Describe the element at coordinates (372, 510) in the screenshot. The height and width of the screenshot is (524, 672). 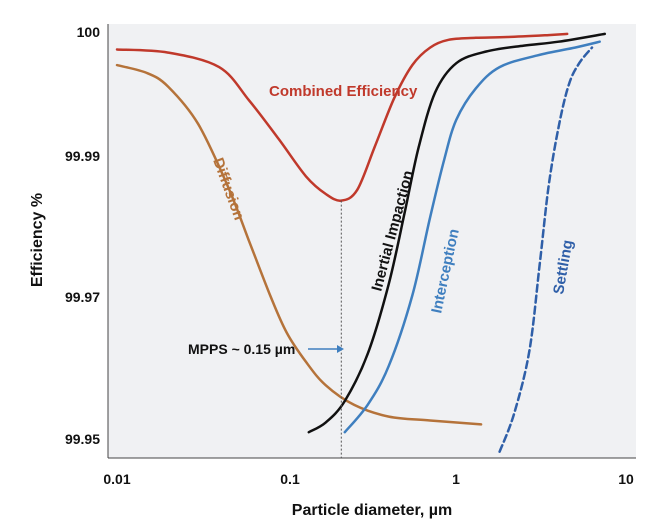
I see `x-axis-title: Particle diameter, µm` at that location.